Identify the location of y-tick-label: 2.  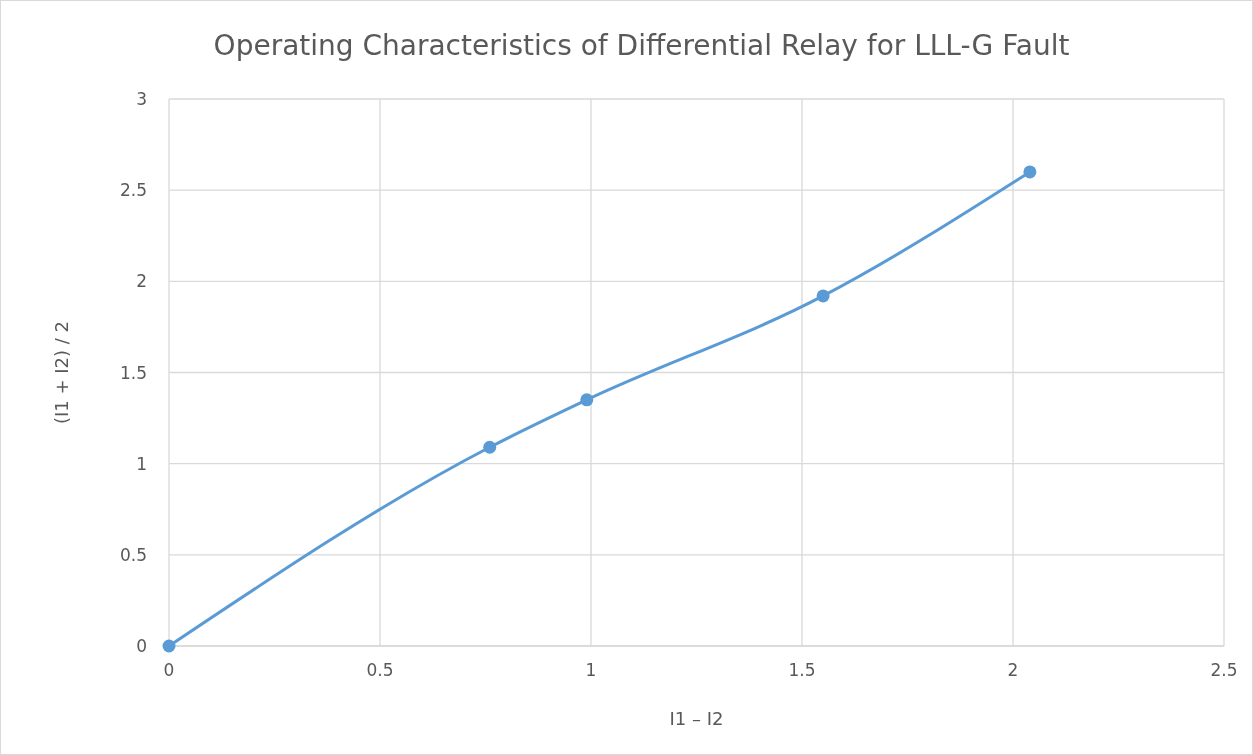
(141, 281).